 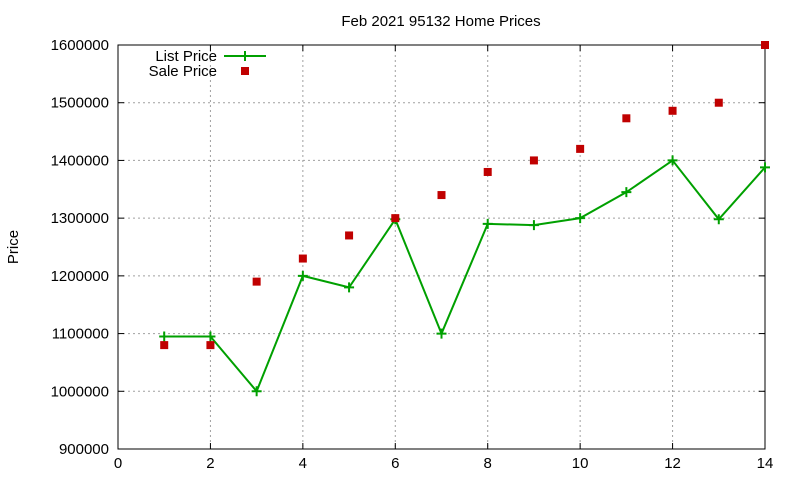 I want to click on y-tick-label: 1500000, so click(x=80, y=103).